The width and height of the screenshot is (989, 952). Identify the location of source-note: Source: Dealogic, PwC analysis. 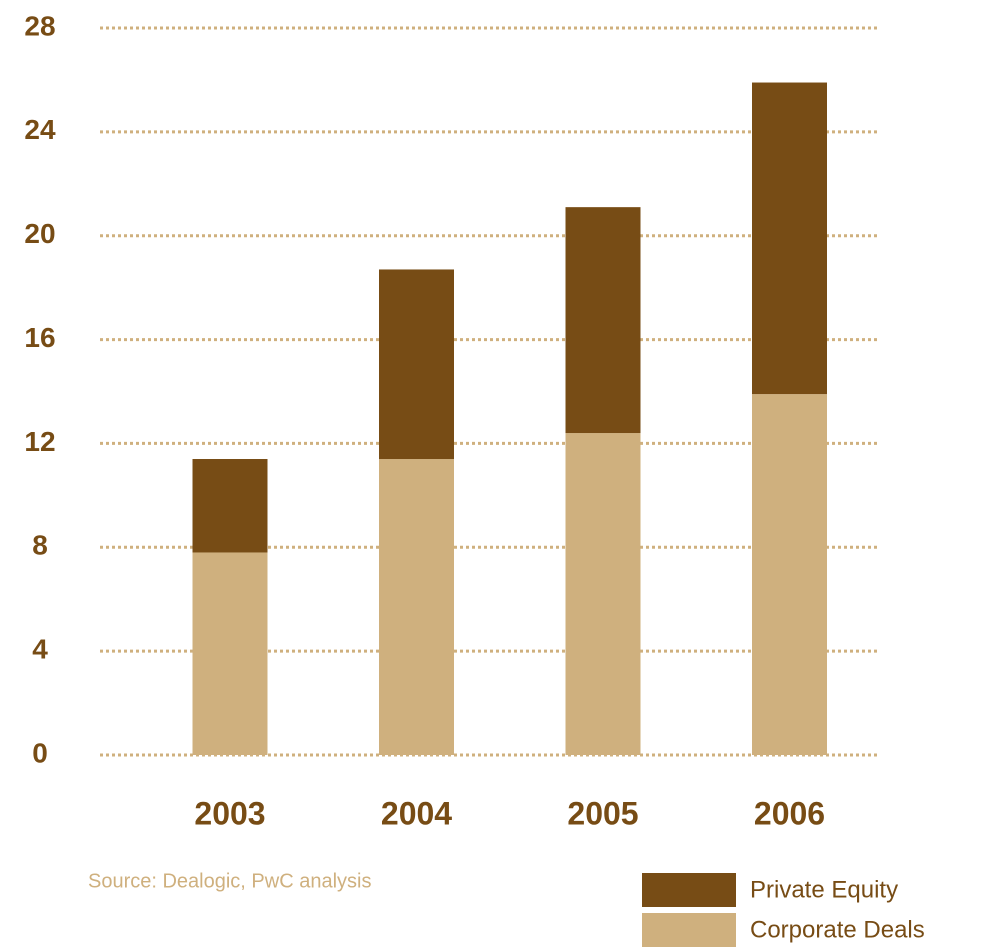
(229, 881).